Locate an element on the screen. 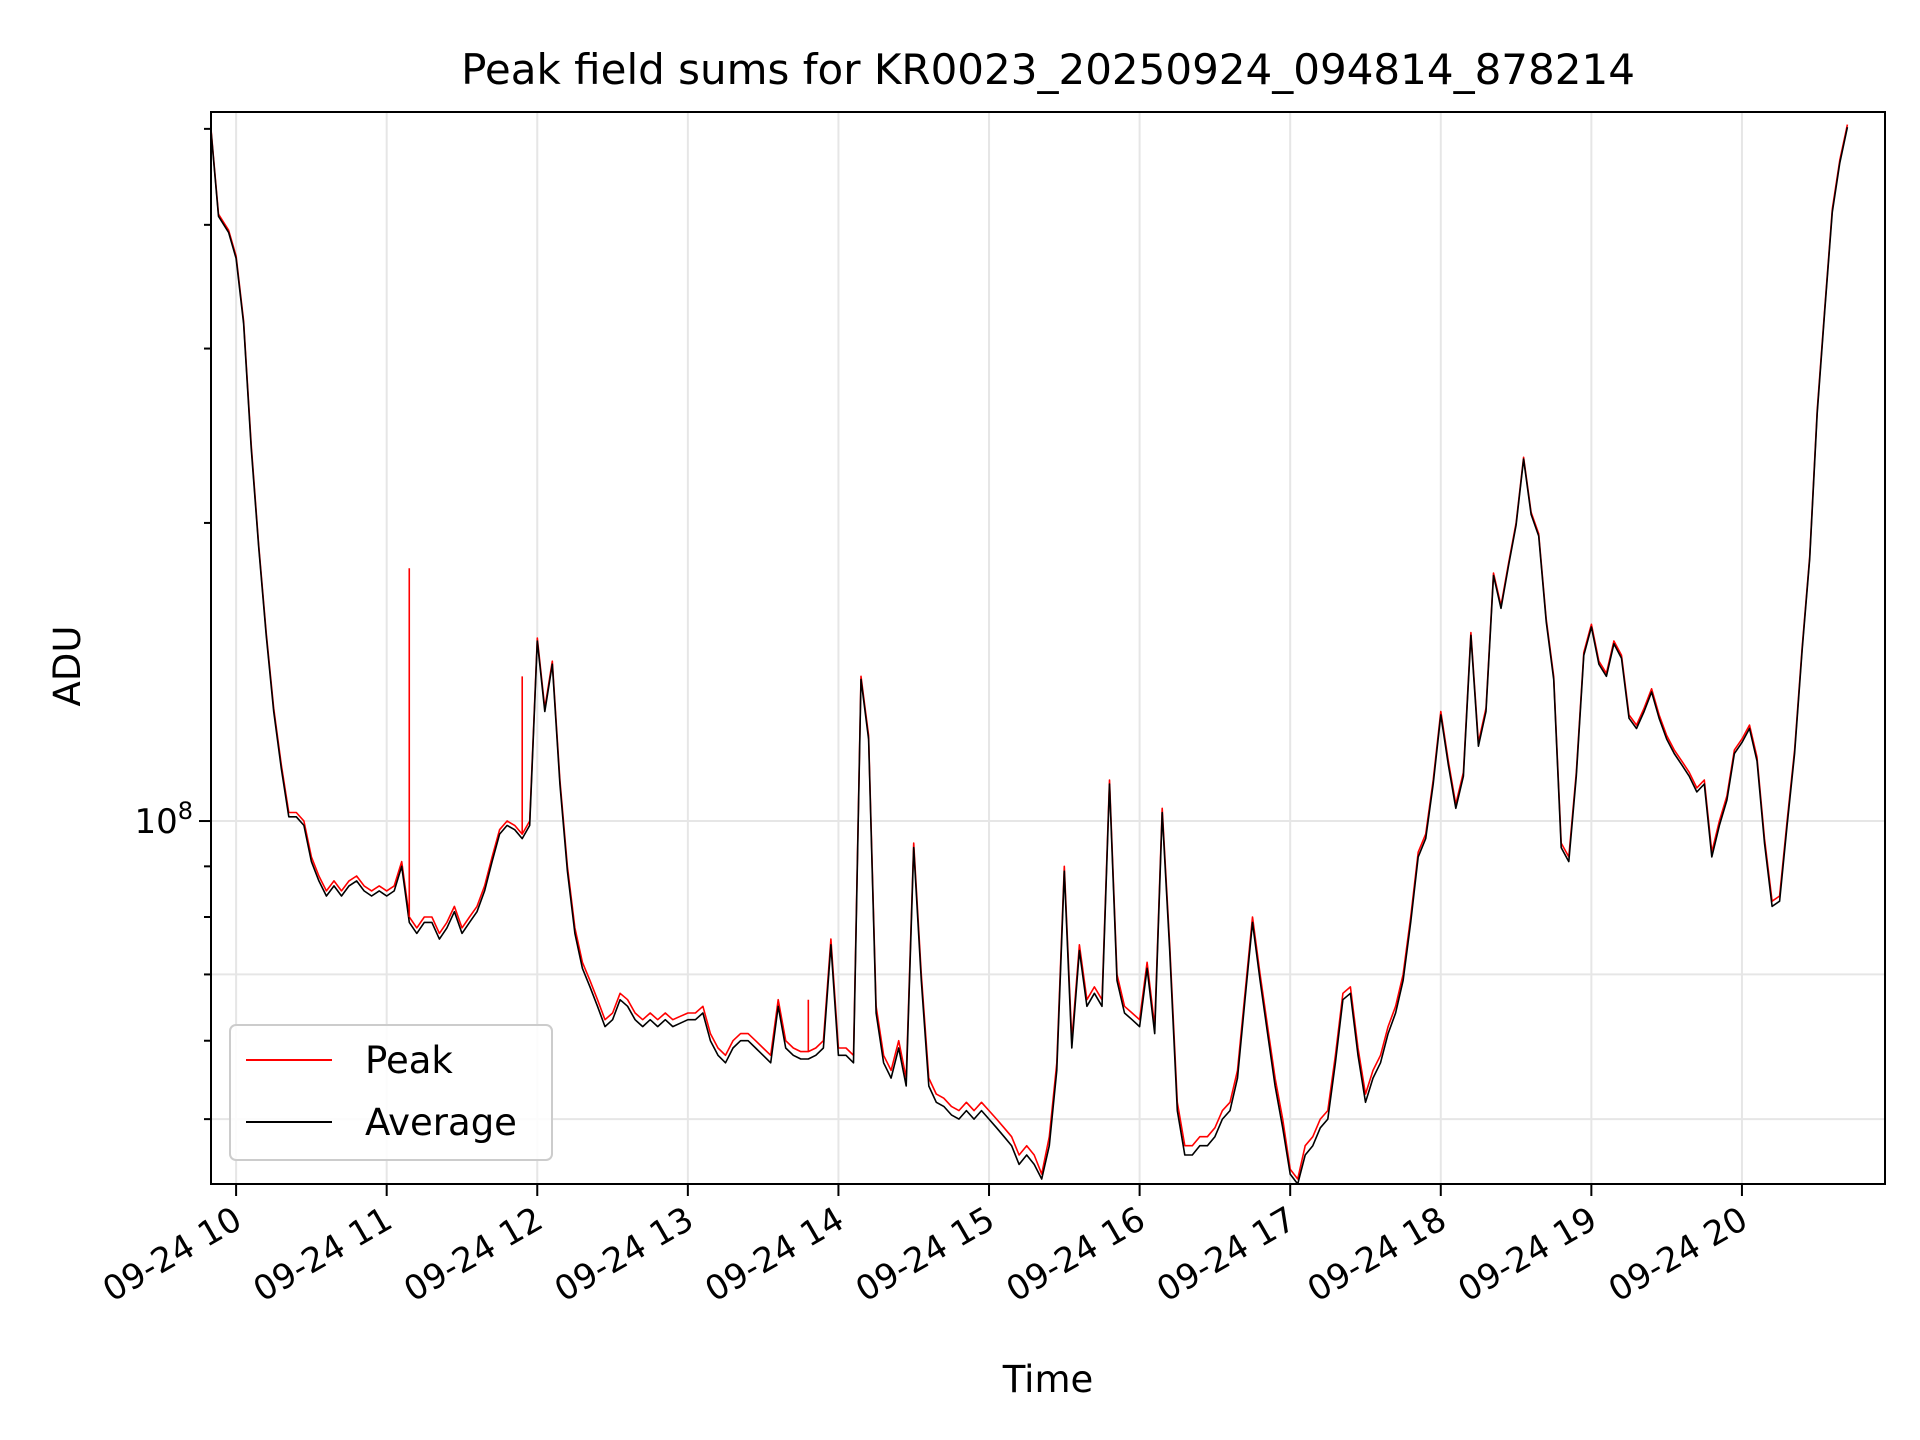 The width and height of the screenshot is (1920, 1440). legend-label-average: Average is located at coordinates (441, 1122).